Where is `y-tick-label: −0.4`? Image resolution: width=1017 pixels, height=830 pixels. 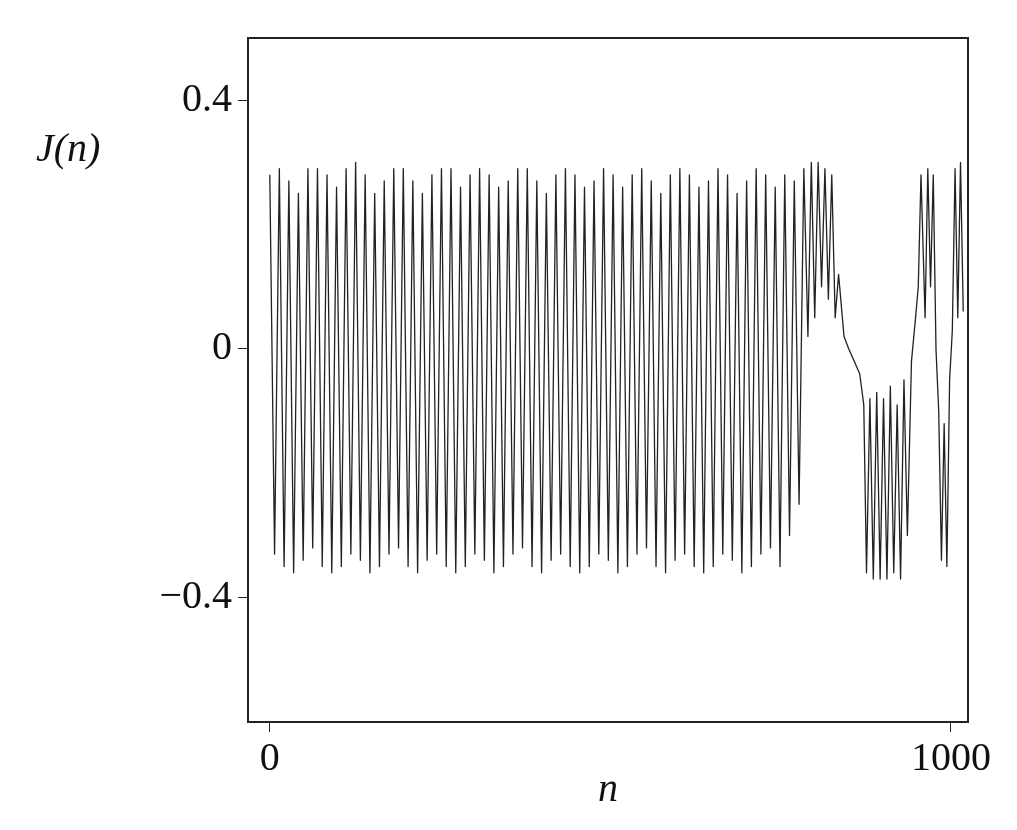
y-tick-label: −0.4 is located at coordinates (195, 595).